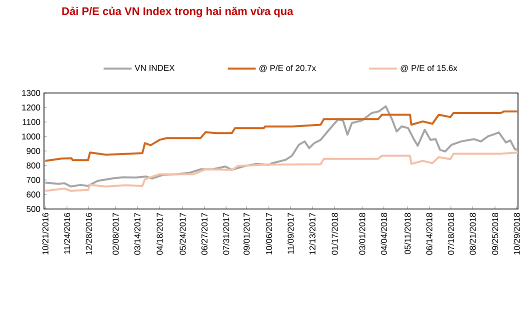  I want to click on y-tick-label: 500, so click(33, 209).